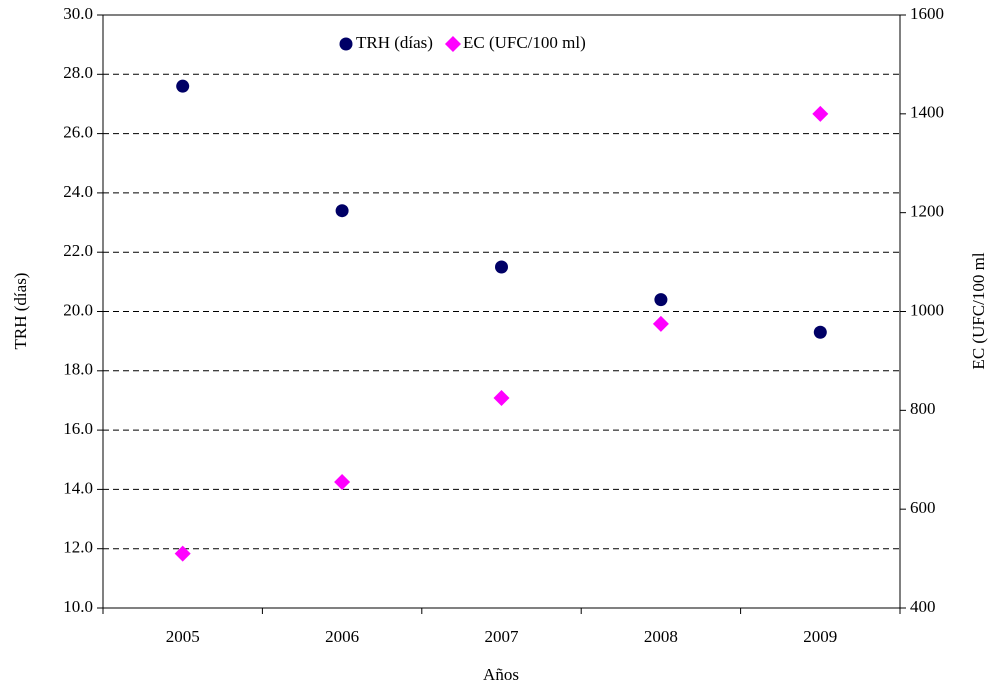 This screenshot has height=689, width=992. Describe the element at coordinates (820, 636) in the screenshot. I see `x-tick-label: 2009` at that location.